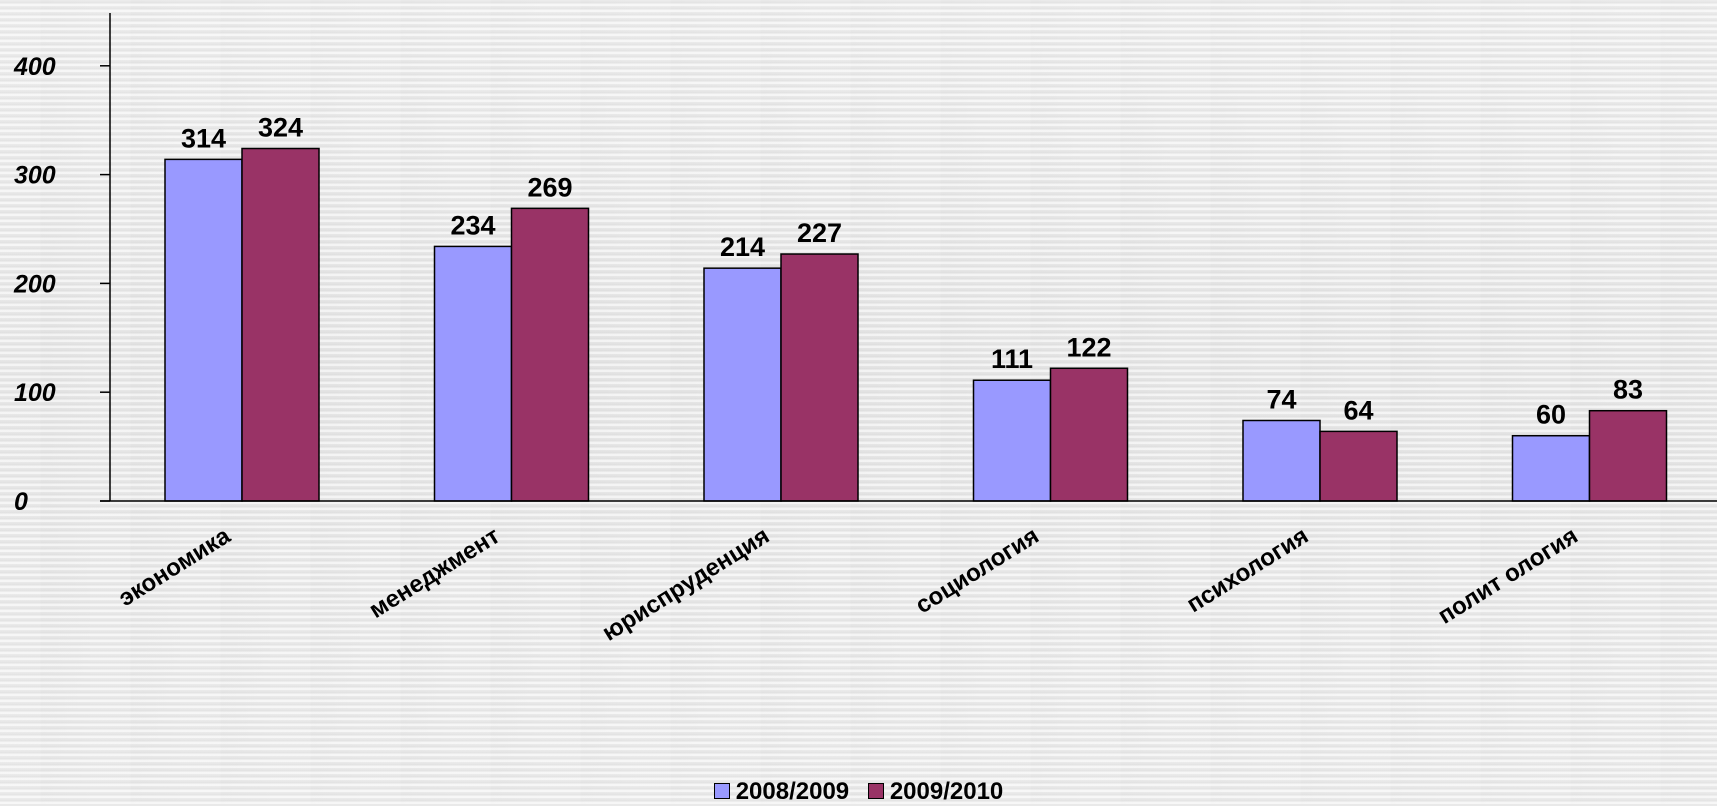 The image size is (1717, 806). Describe the element at coordinates (1012, 359) in the screenshot. I see `data-label-series-1-4: 111` at that location.